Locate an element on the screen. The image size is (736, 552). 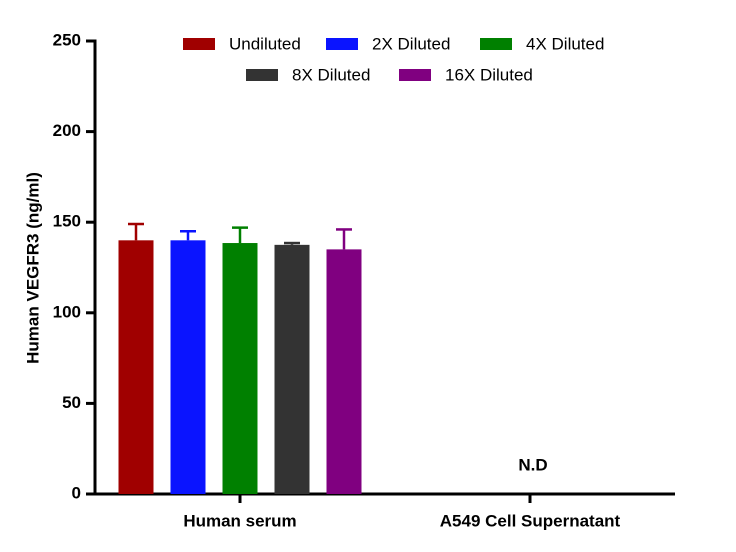
annotation: N.D is located at coordinates (532, 464).